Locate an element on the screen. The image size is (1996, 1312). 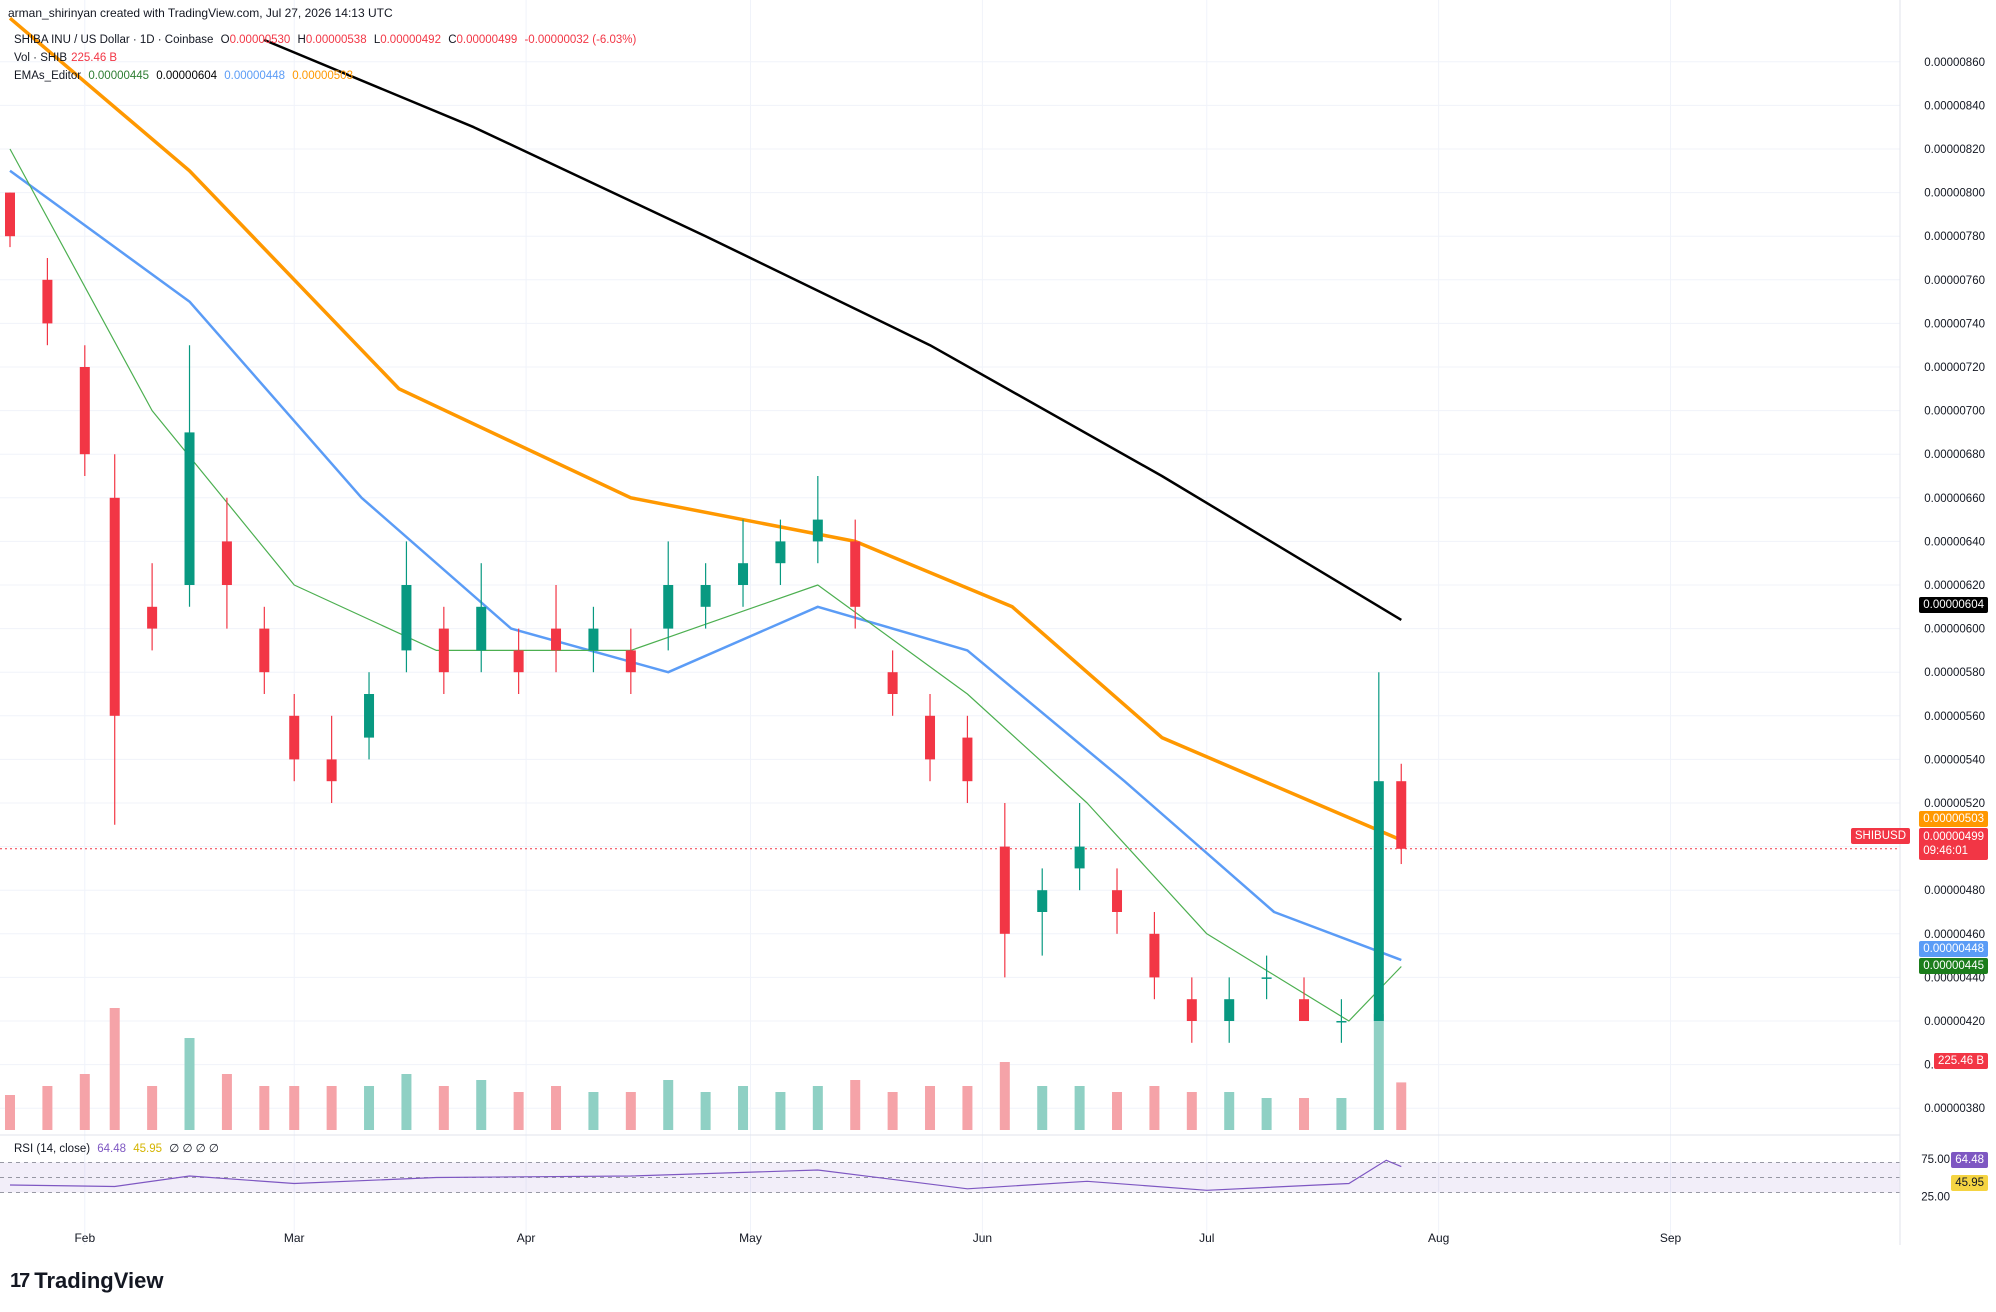
symbol-tag: SHIBUSD is located at coordinates (1880, 836).